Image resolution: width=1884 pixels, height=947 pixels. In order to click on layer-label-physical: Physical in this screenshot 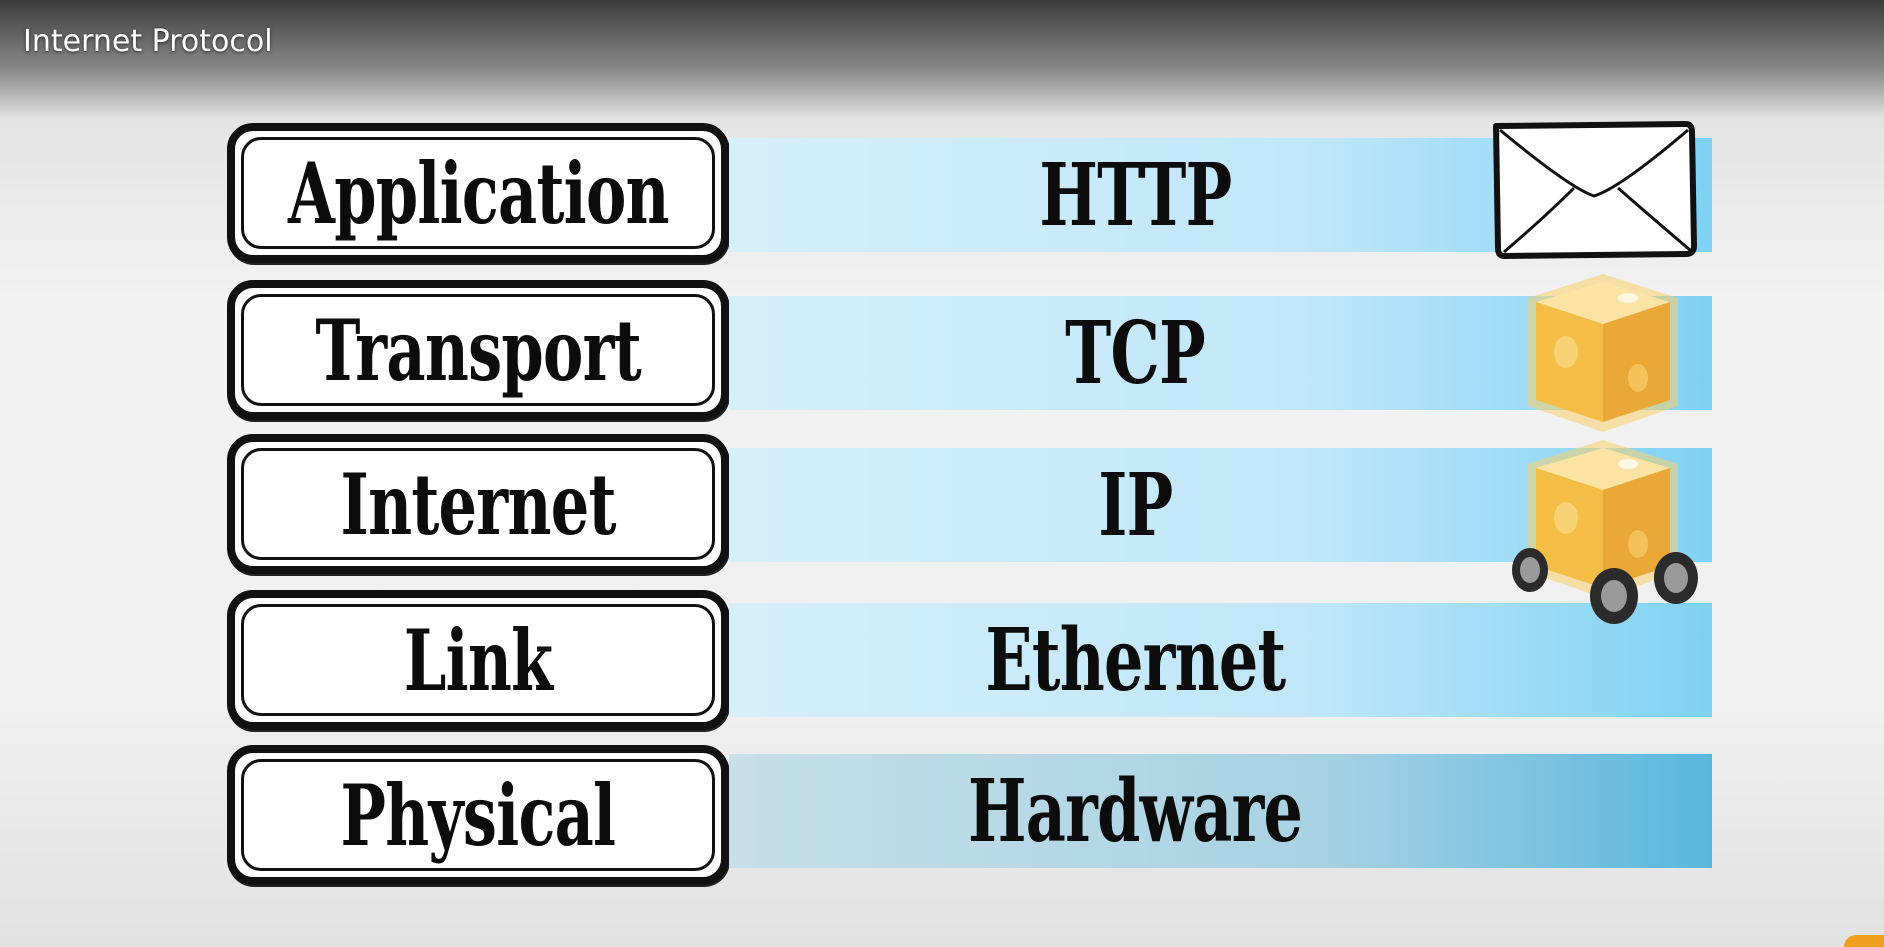, I will do `click(478, 815)`.